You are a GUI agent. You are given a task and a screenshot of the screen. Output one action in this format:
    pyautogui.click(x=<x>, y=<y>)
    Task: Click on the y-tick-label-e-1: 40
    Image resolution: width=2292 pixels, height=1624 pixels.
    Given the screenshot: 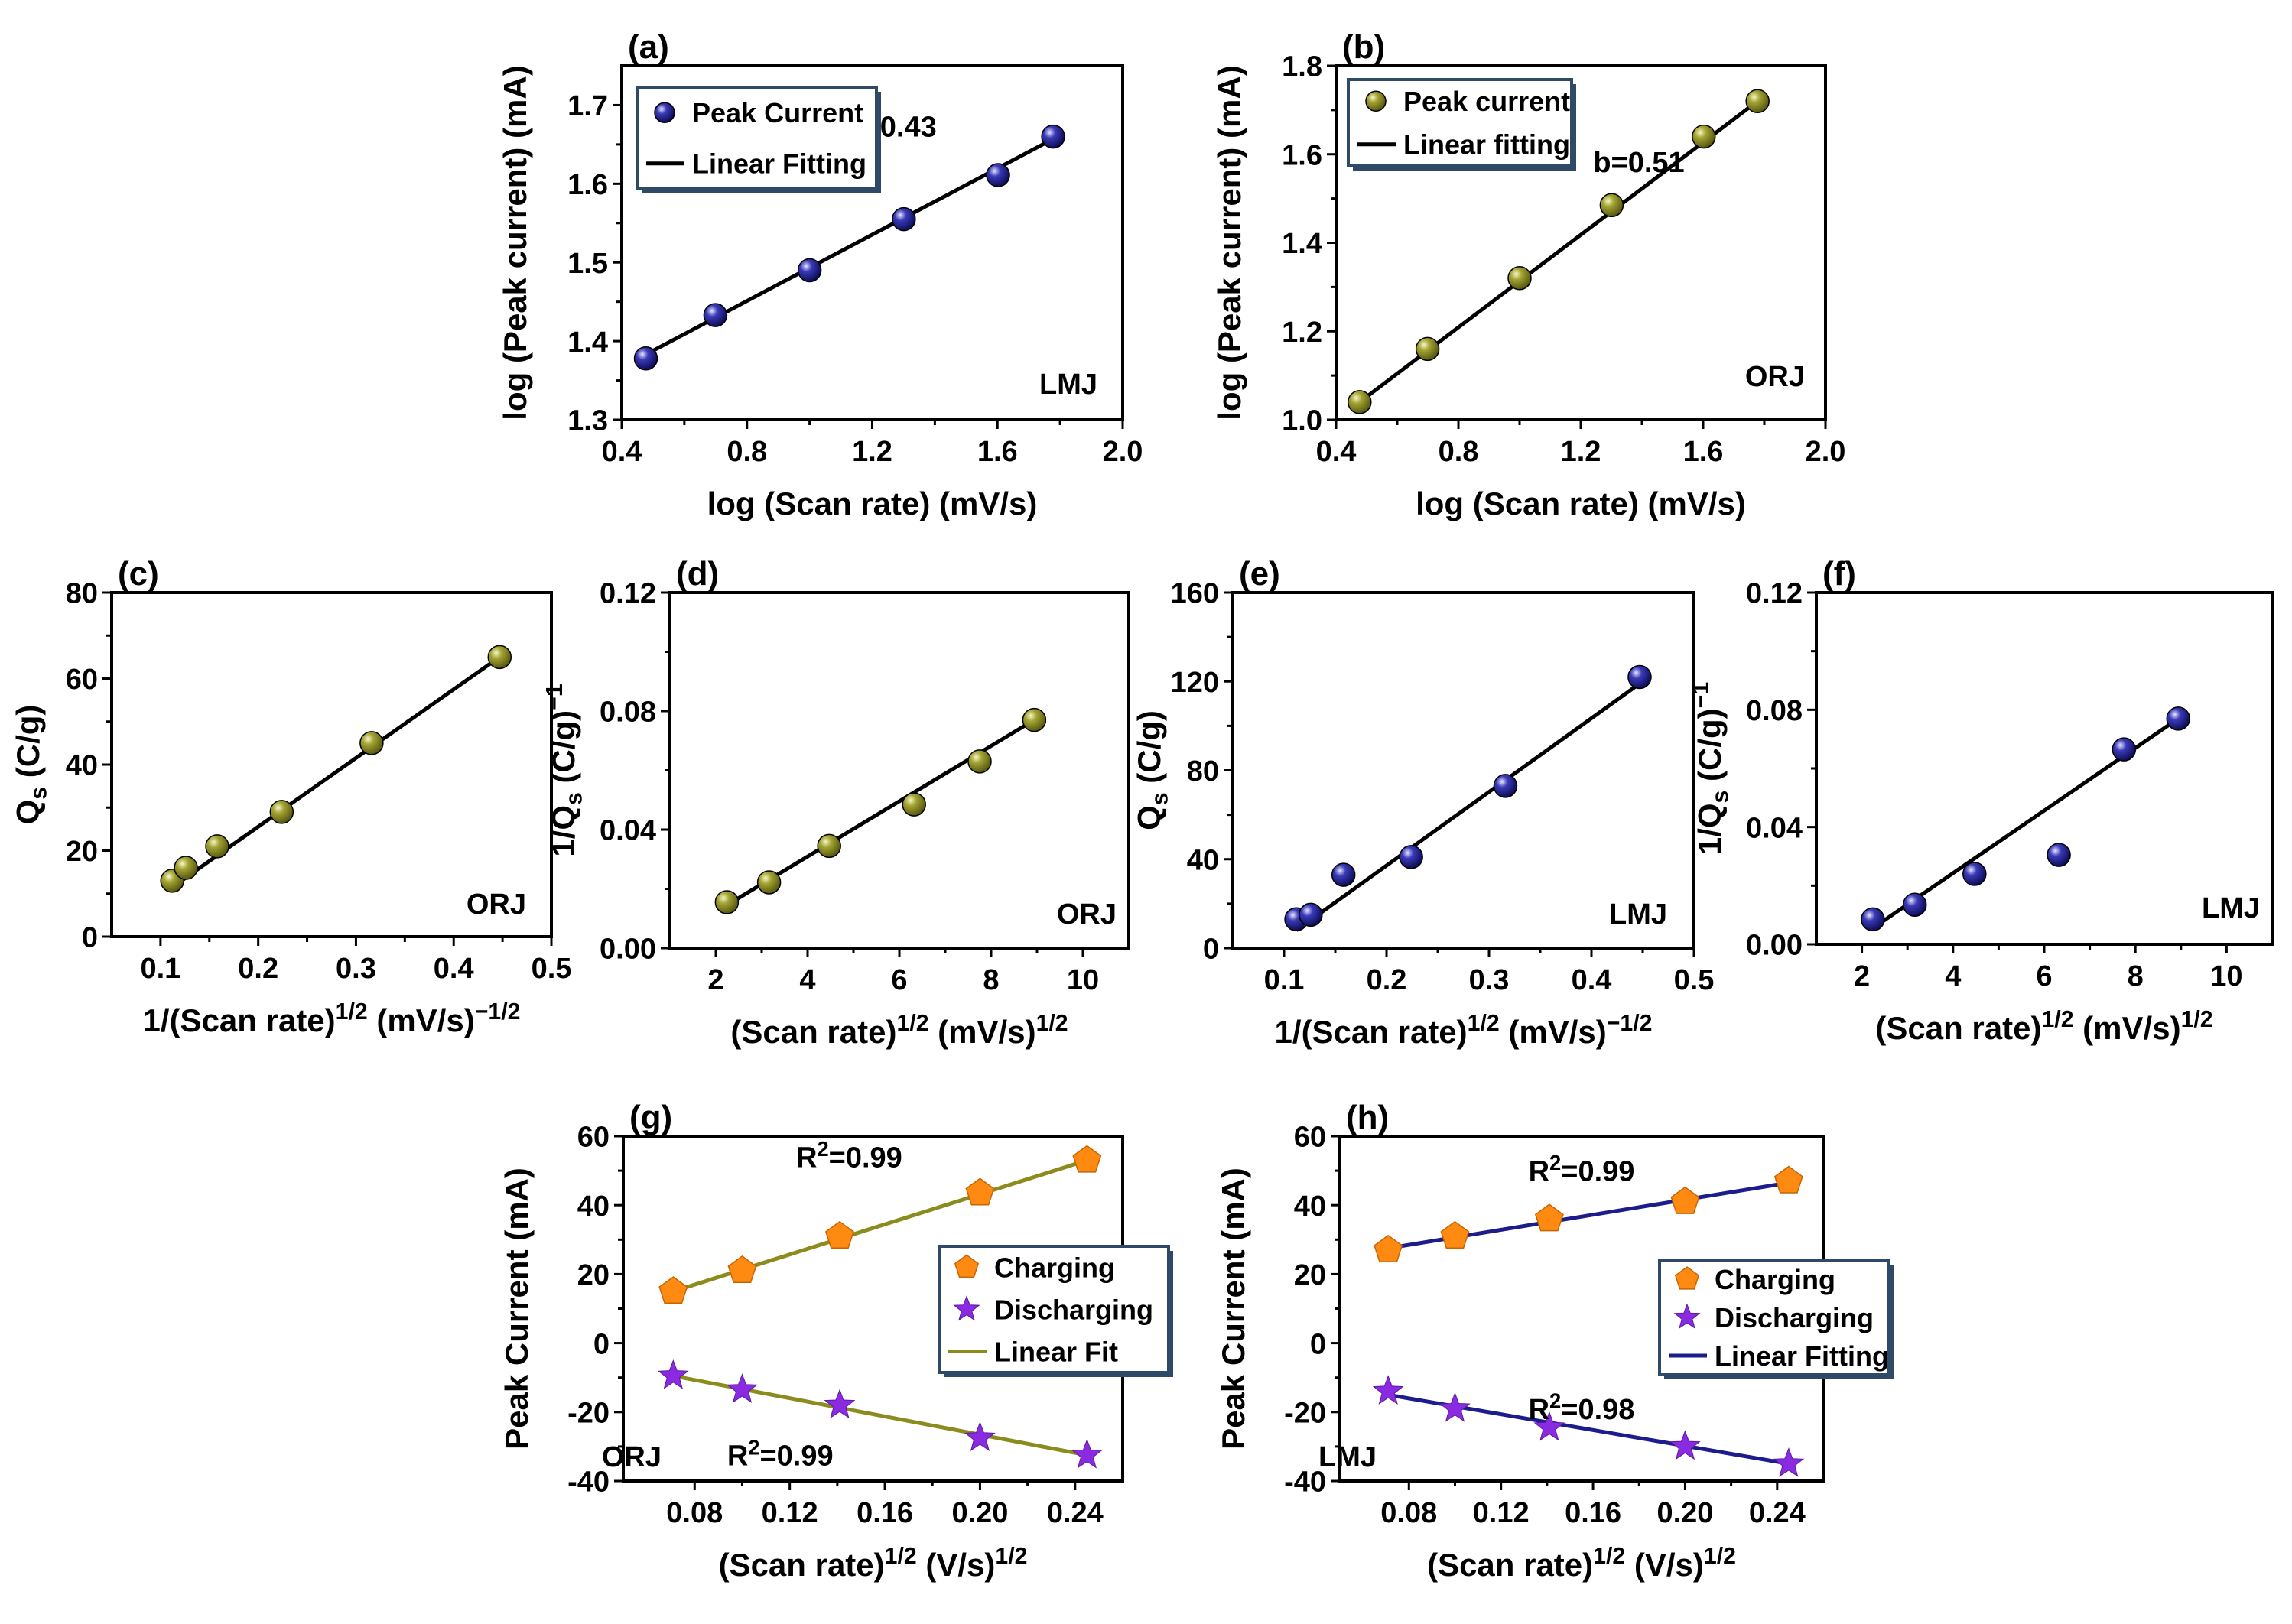 What is the action you would take?
    pyautogui.click(x=1203, y=860)
    